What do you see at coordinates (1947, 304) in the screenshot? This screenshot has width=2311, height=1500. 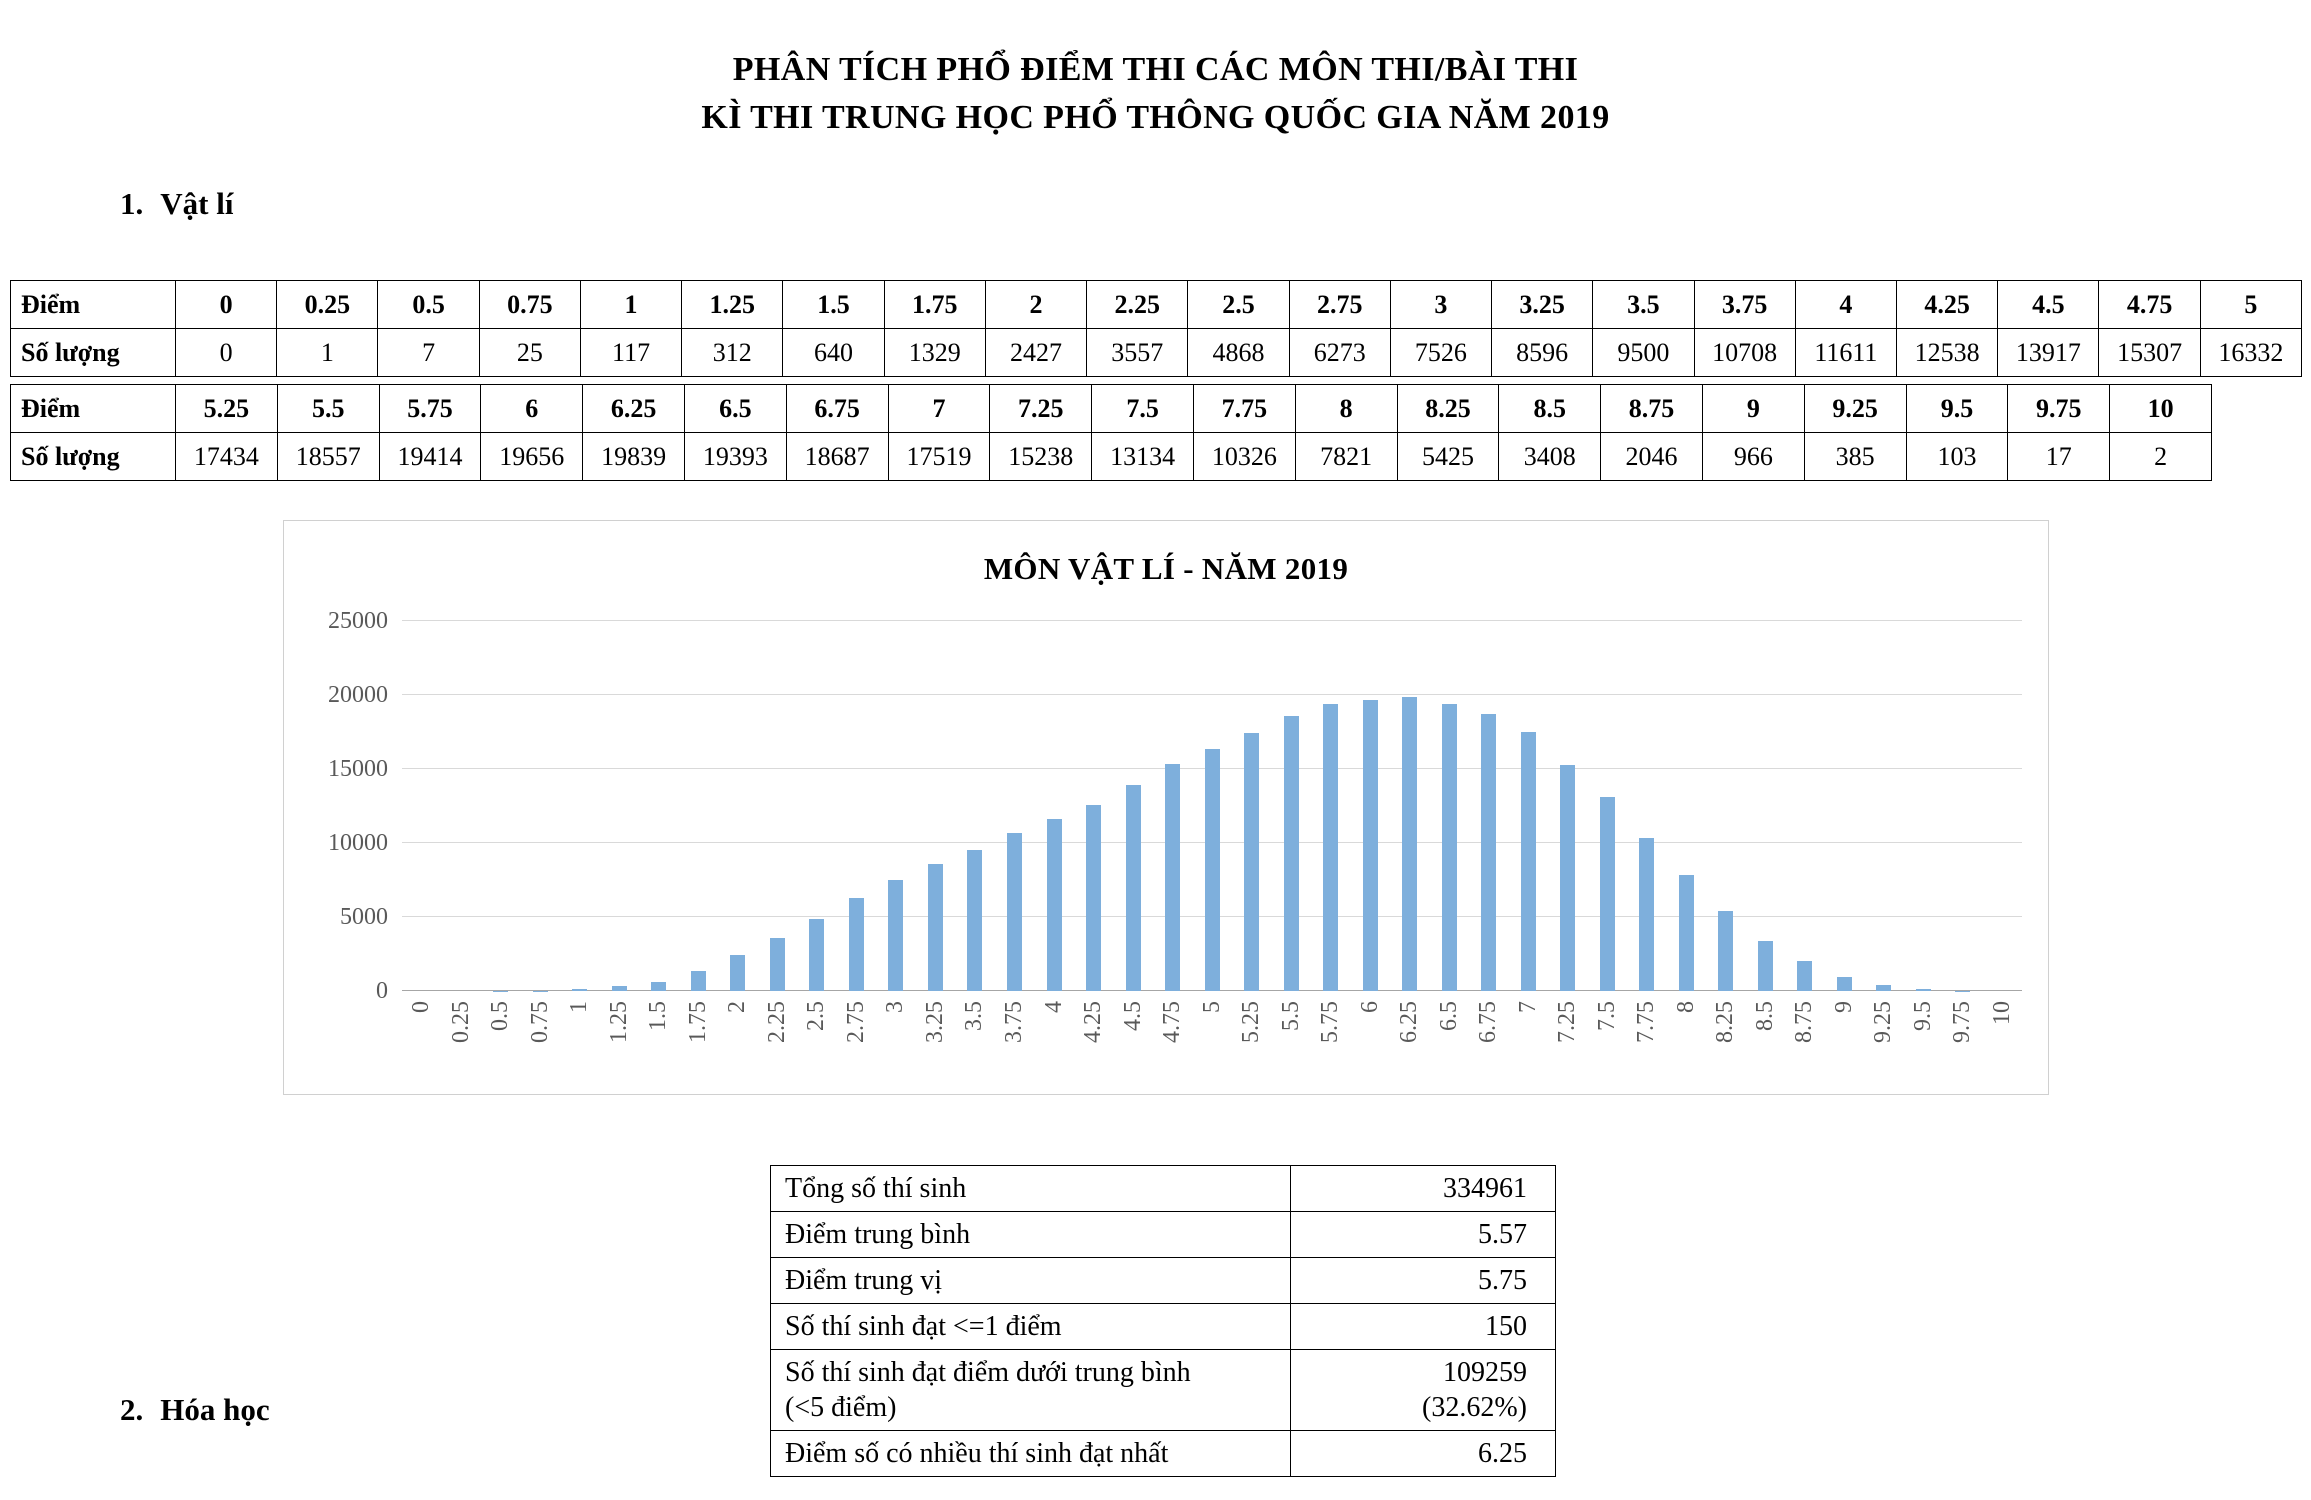 I see `score-cell: 4.25` at bounding box center [1947, 304].